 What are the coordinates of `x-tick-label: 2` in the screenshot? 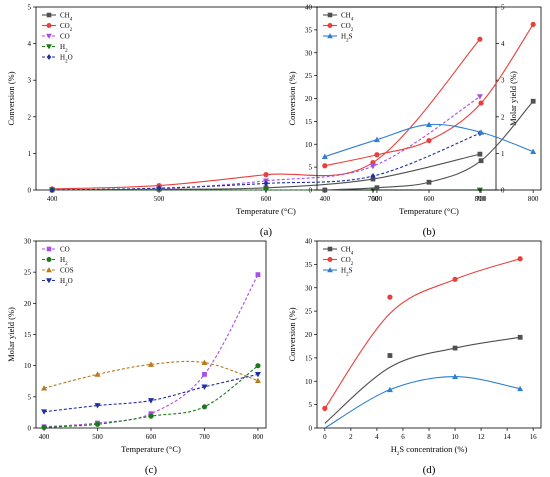 It's located at (351, 437).